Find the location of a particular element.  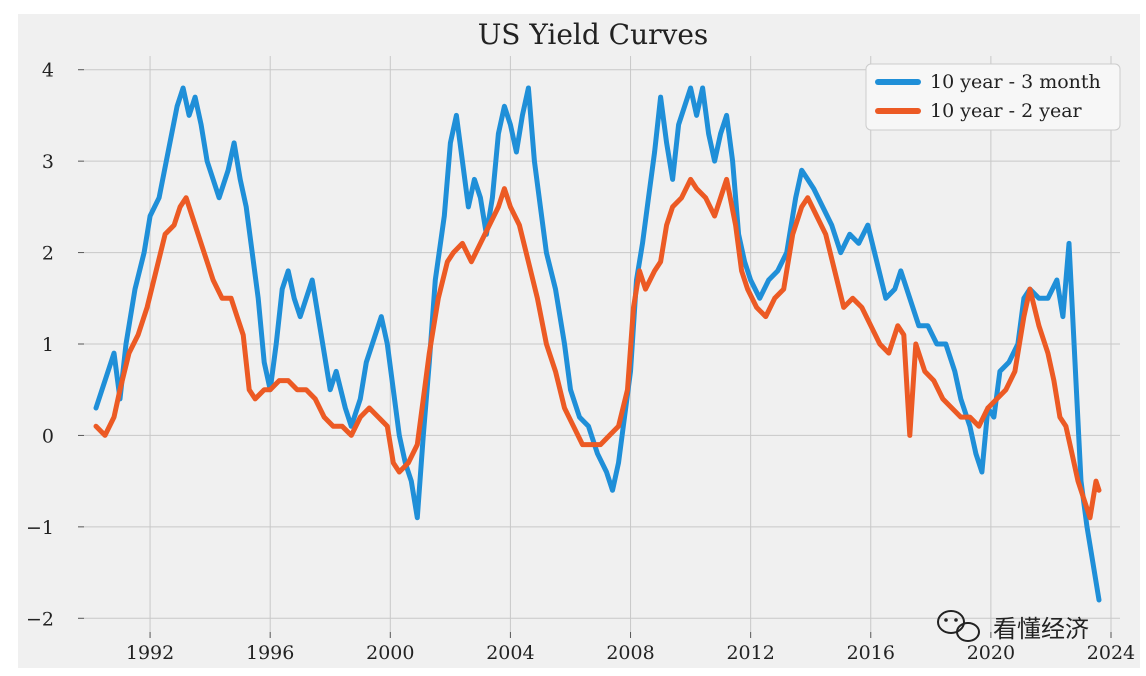

y-tick-label: 4 is located at coordinates (48, 71).